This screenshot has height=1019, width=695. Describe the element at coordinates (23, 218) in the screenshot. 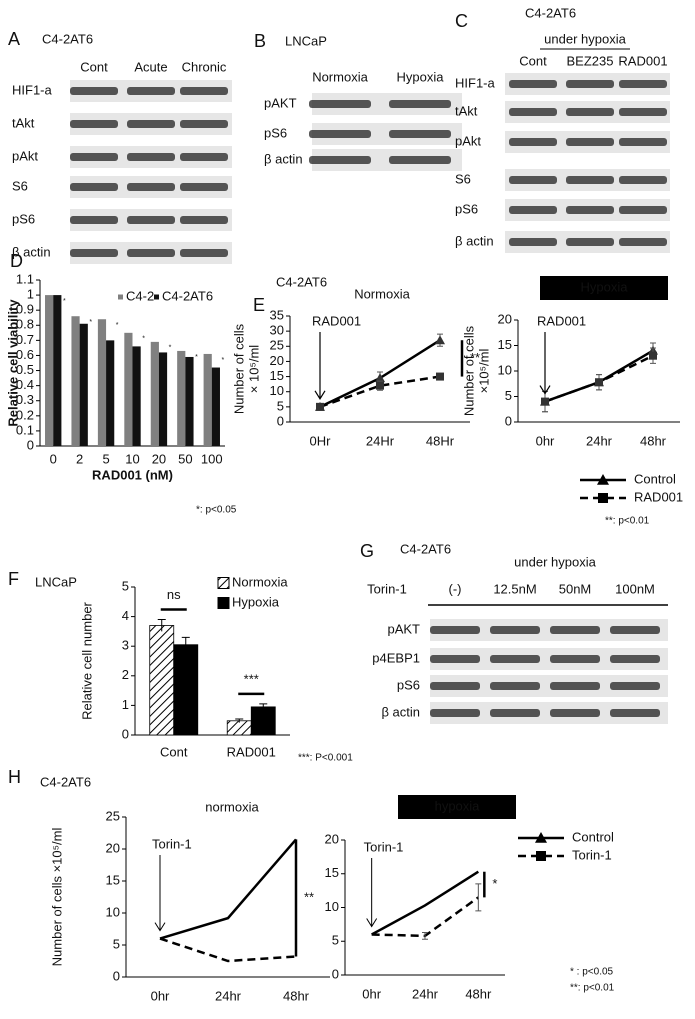

I see `row-label: pS6` at that location.